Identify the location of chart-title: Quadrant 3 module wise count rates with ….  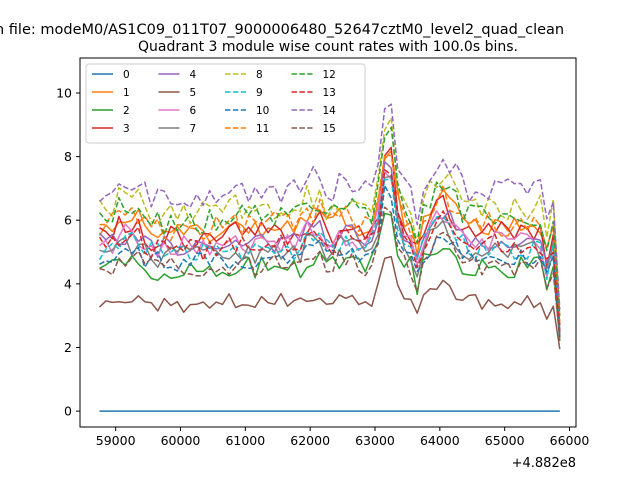
(328, 47).